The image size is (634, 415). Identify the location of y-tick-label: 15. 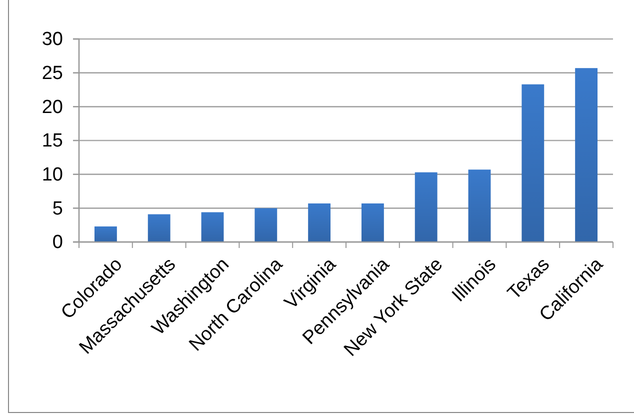
(52, 141).